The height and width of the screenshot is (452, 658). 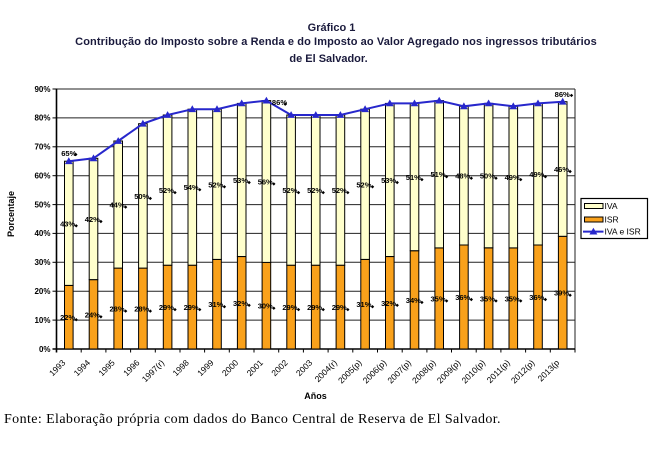 I want to click on svg-text: 2010(p), so click(x=473, y=372).